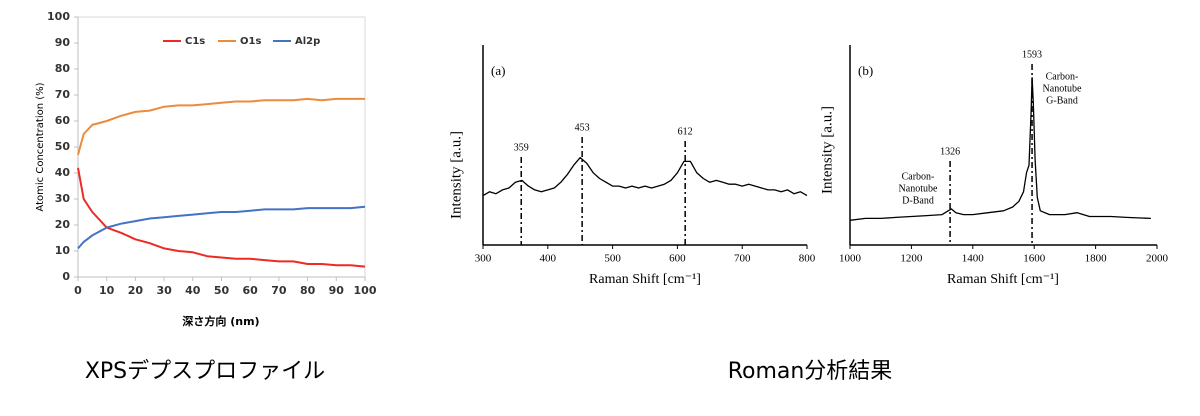  What do you see at coordinates (193, 290) in the screenshot?
I see `x-tick-label: 40` at bounding box center [193, 290].